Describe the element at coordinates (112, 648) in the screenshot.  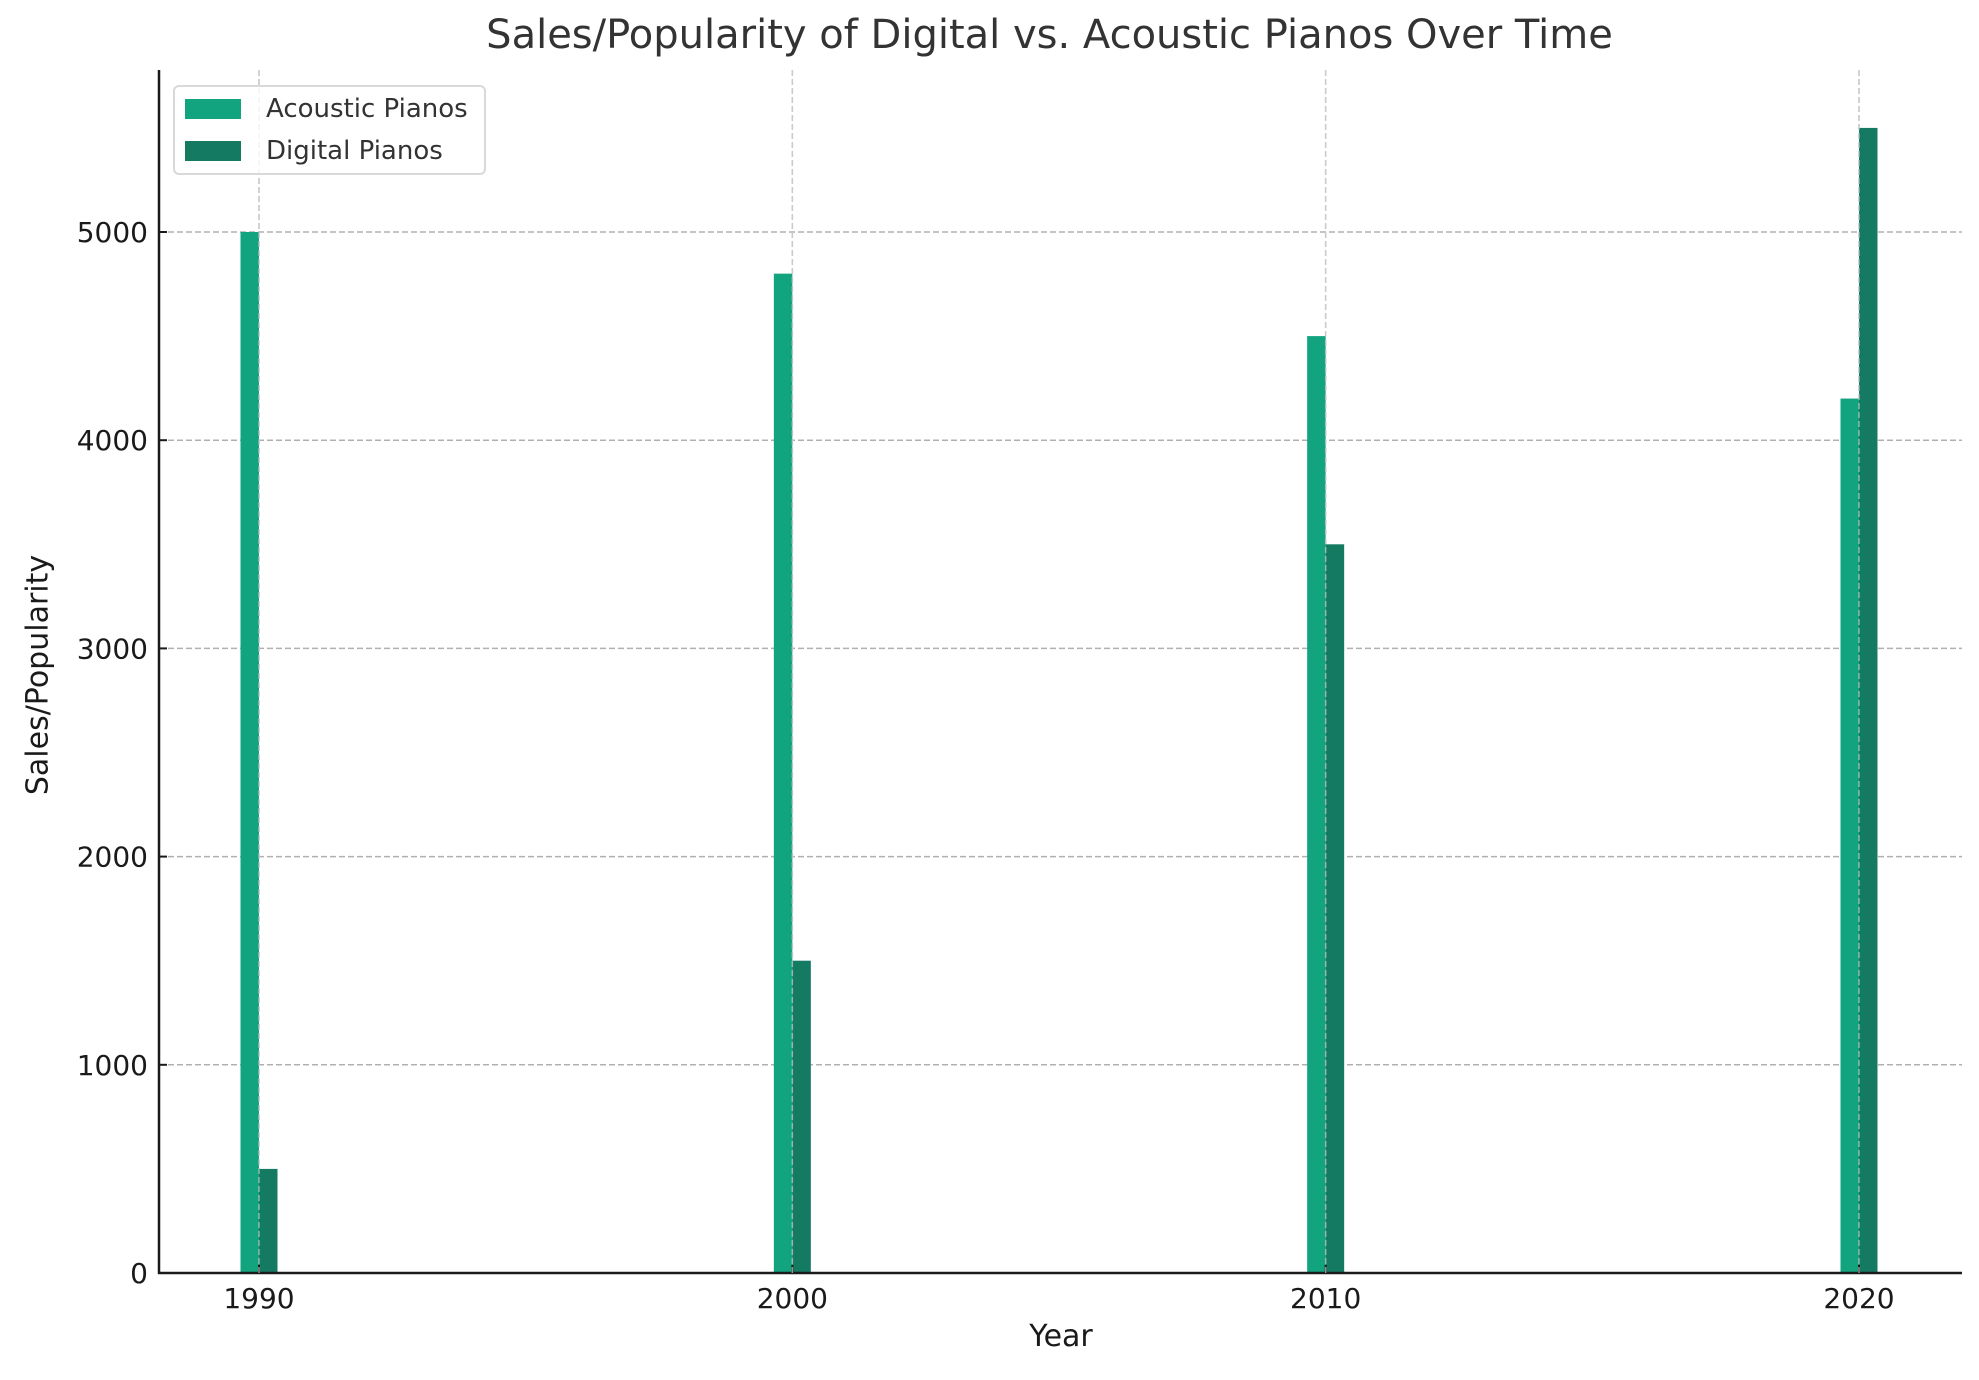
I see `y-tick-label: 3000` at that location.